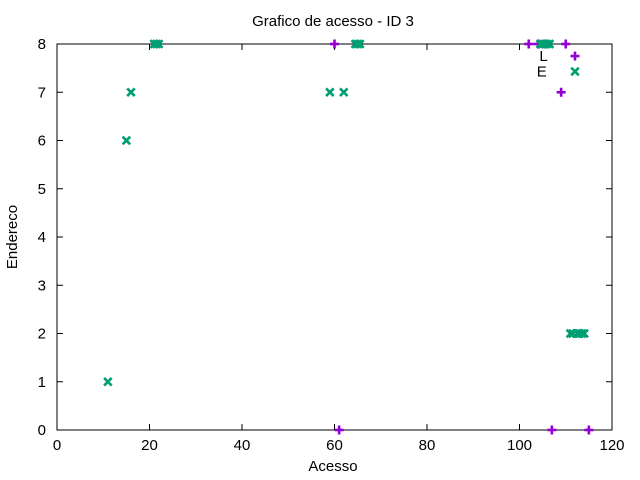  I want to click on y-tick-label: 4, so click(42, 237).